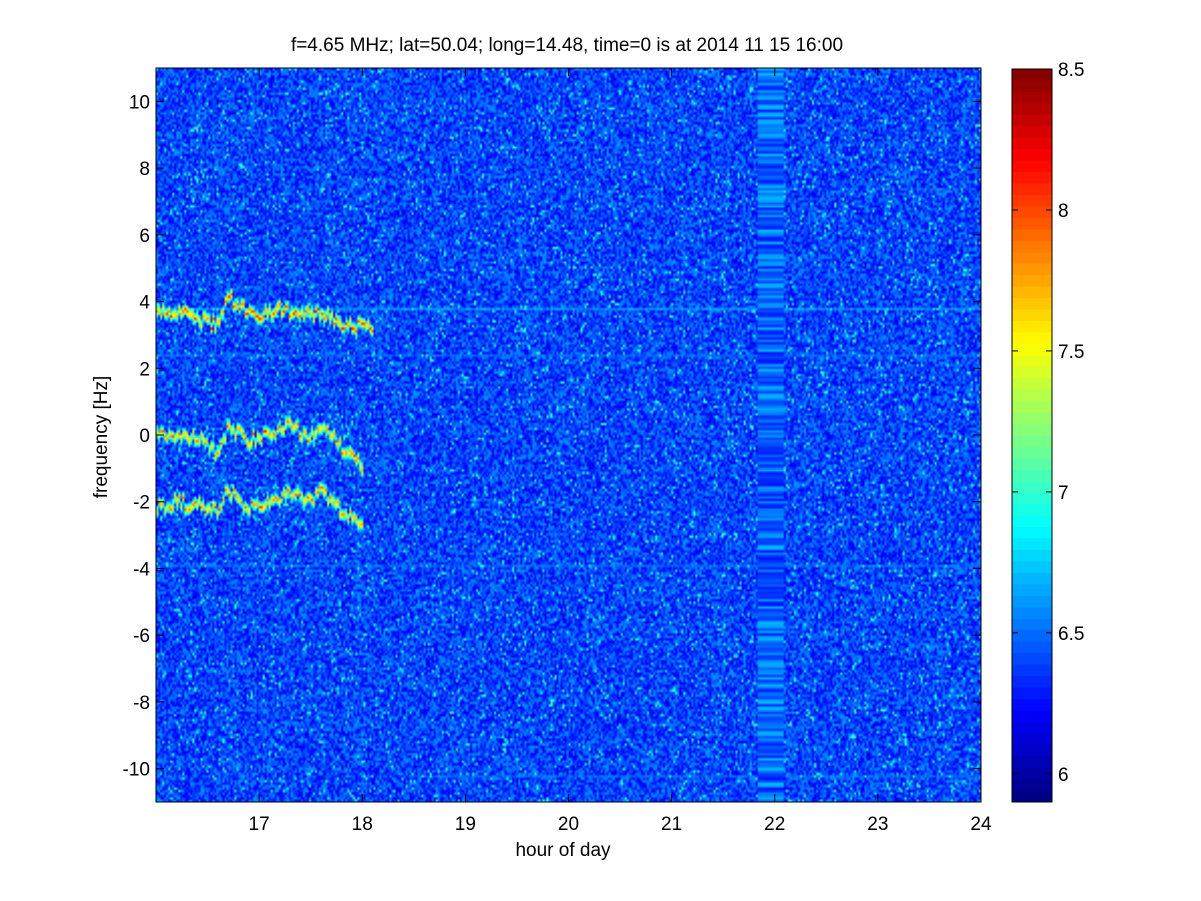  I want to click on x-tick-label: 20, so click(568, 824).